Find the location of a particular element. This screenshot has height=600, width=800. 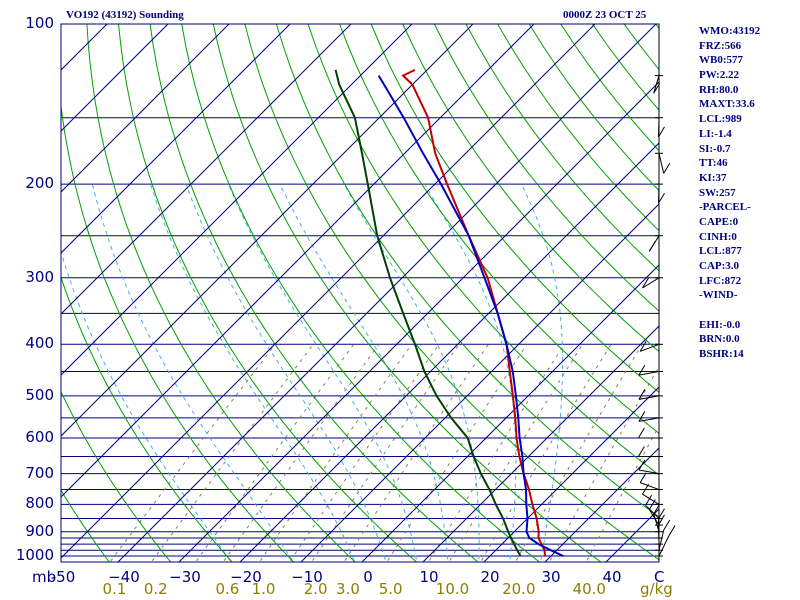

sounding-title: VO192 (43192) Sounding is located at coordinates (125, 15).